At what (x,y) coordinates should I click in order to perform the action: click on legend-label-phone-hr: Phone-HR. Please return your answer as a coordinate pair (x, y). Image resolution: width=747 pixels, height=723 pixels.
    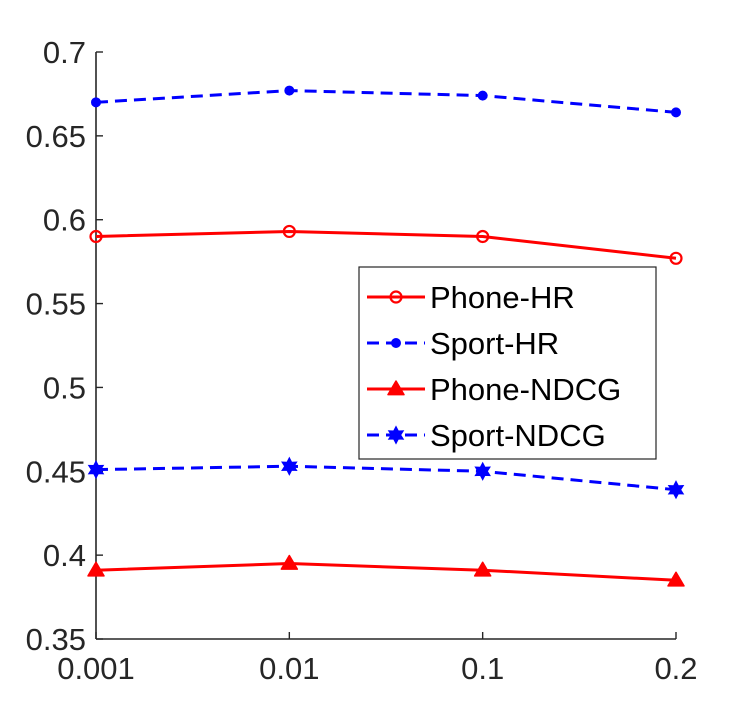
    Looking at the image, I should click on (502, 297).